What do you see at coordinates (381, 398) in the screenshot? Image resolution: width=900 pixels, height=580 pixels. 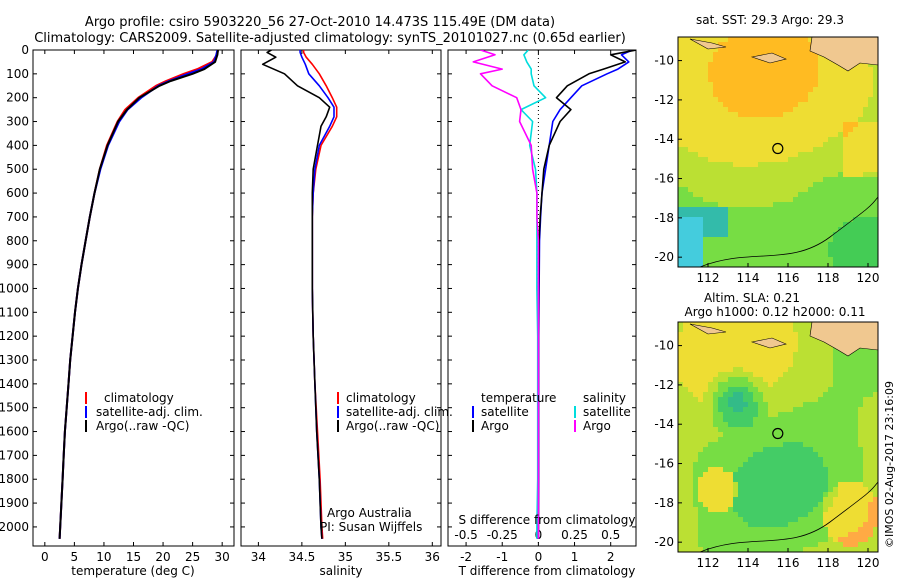 I see `legend-label-climatology: climatology` at bounding box center [381, 398].